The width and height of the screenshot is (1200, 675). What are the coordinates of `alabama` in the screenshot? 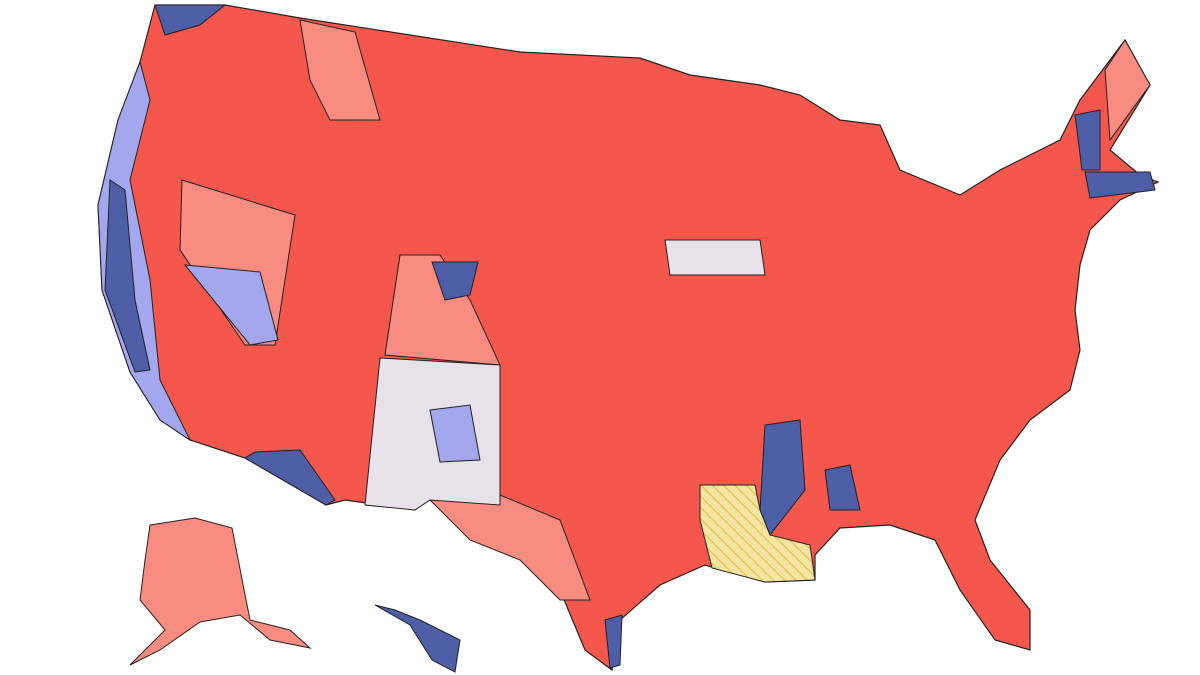 It's located at (842, 487).